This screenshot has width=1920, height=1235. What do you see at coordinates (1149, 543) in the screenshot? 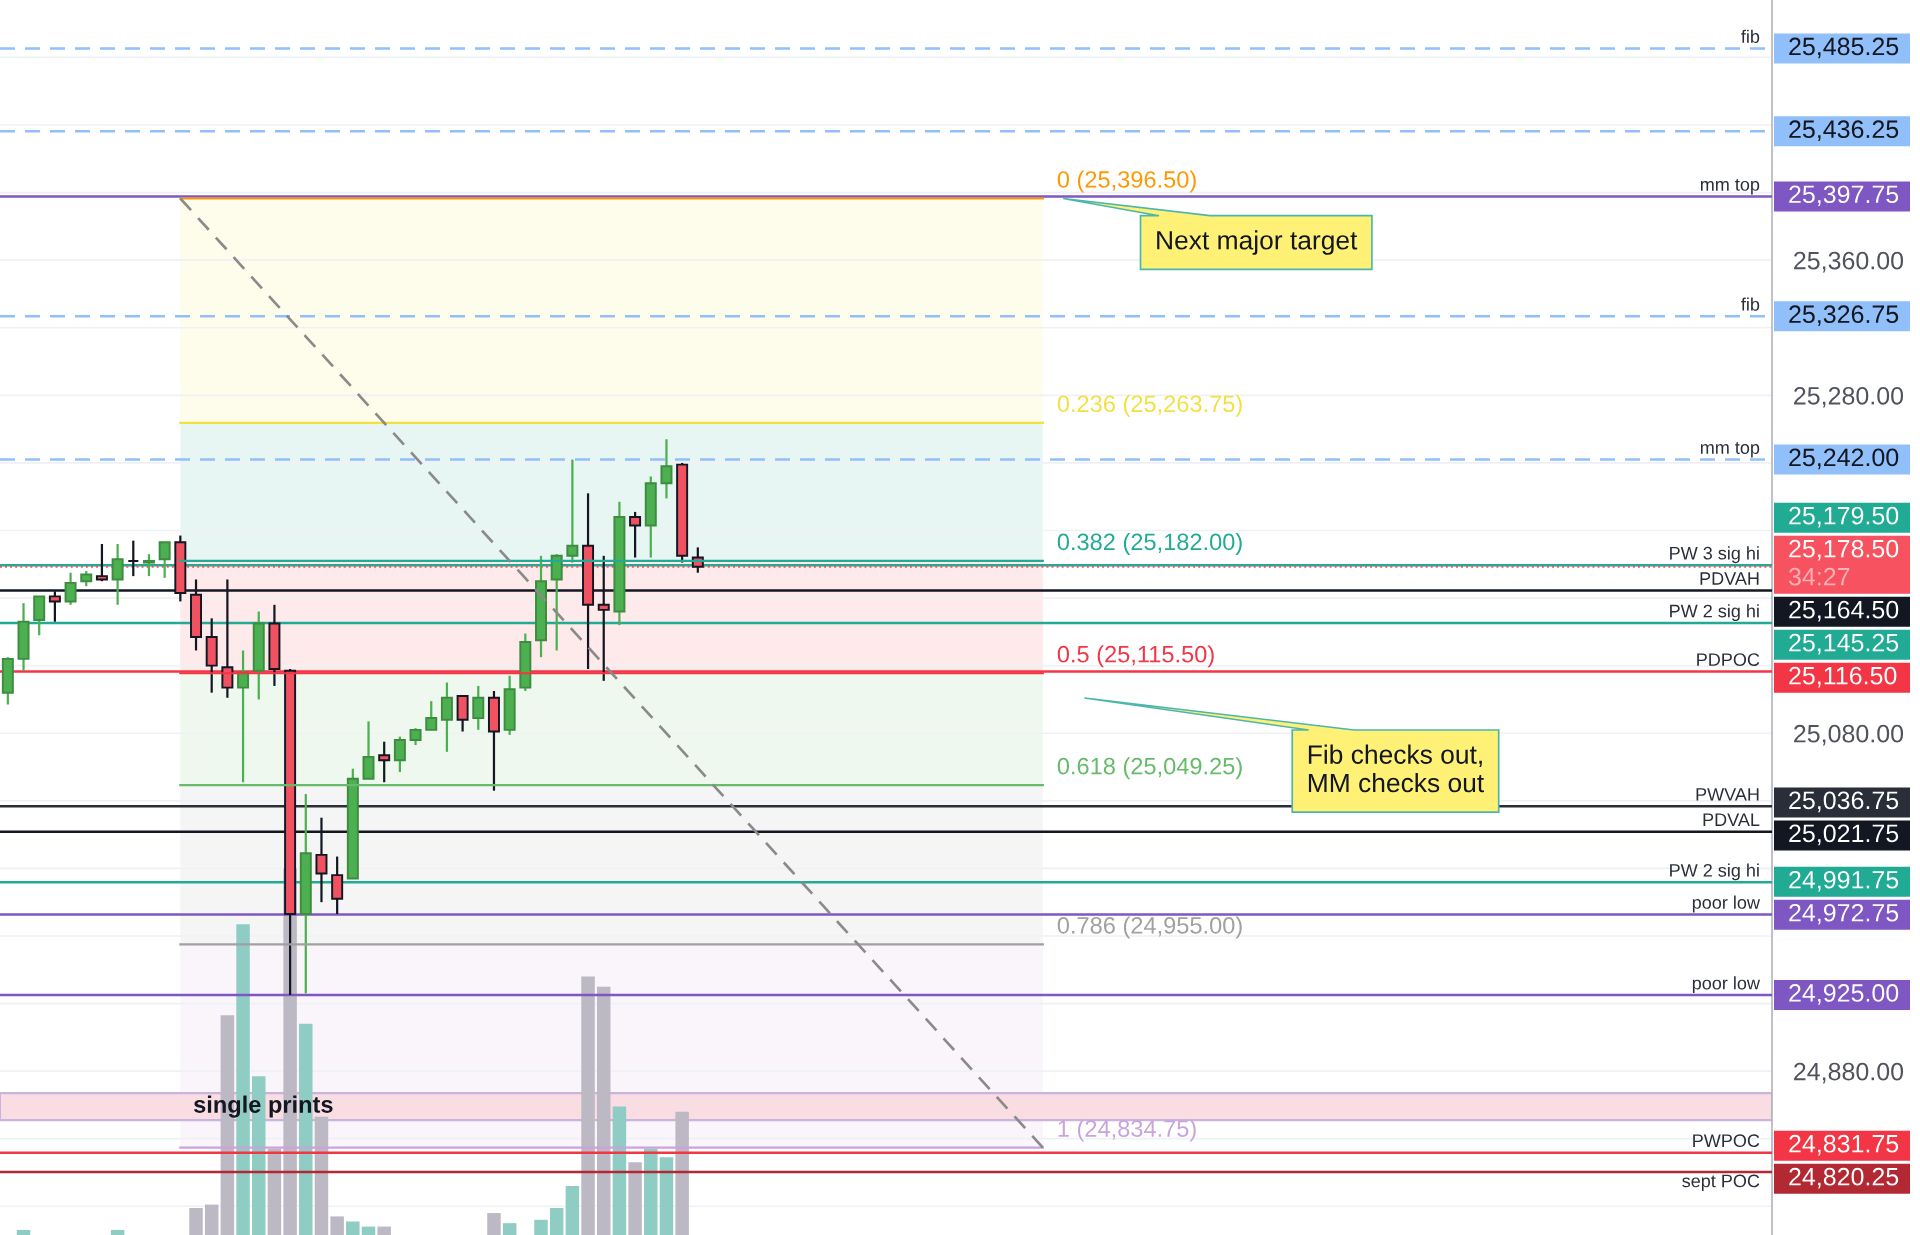
I see `series-label: 0.382 (25,182.00)` at bounding box center [1149, 543].